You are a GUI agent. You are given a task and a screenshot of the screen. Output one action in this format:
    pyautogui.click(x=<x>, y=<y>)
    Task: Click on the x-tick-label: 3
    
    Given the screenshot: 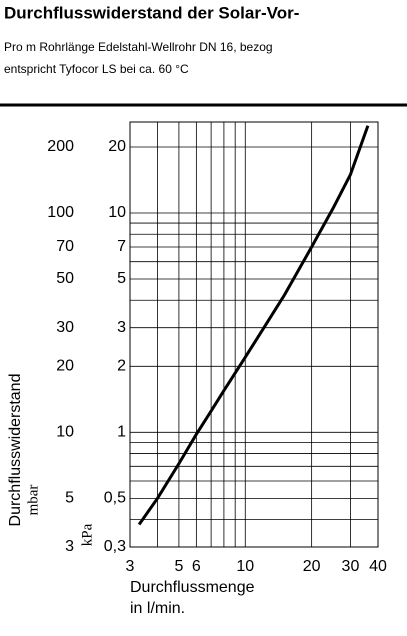 What is the action you would take?
    pyautogui.click(x=130, y=566)
    